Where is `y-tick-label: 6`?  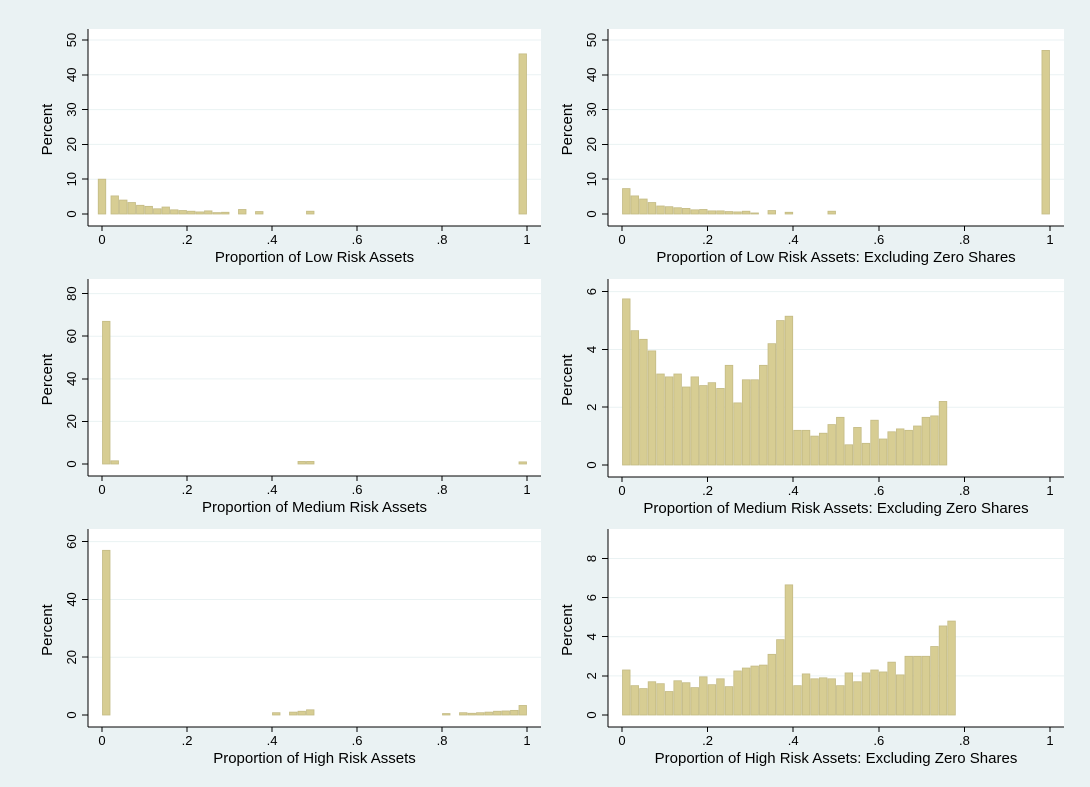
y-tick-label: 6 is located at coordinates (591, 597).